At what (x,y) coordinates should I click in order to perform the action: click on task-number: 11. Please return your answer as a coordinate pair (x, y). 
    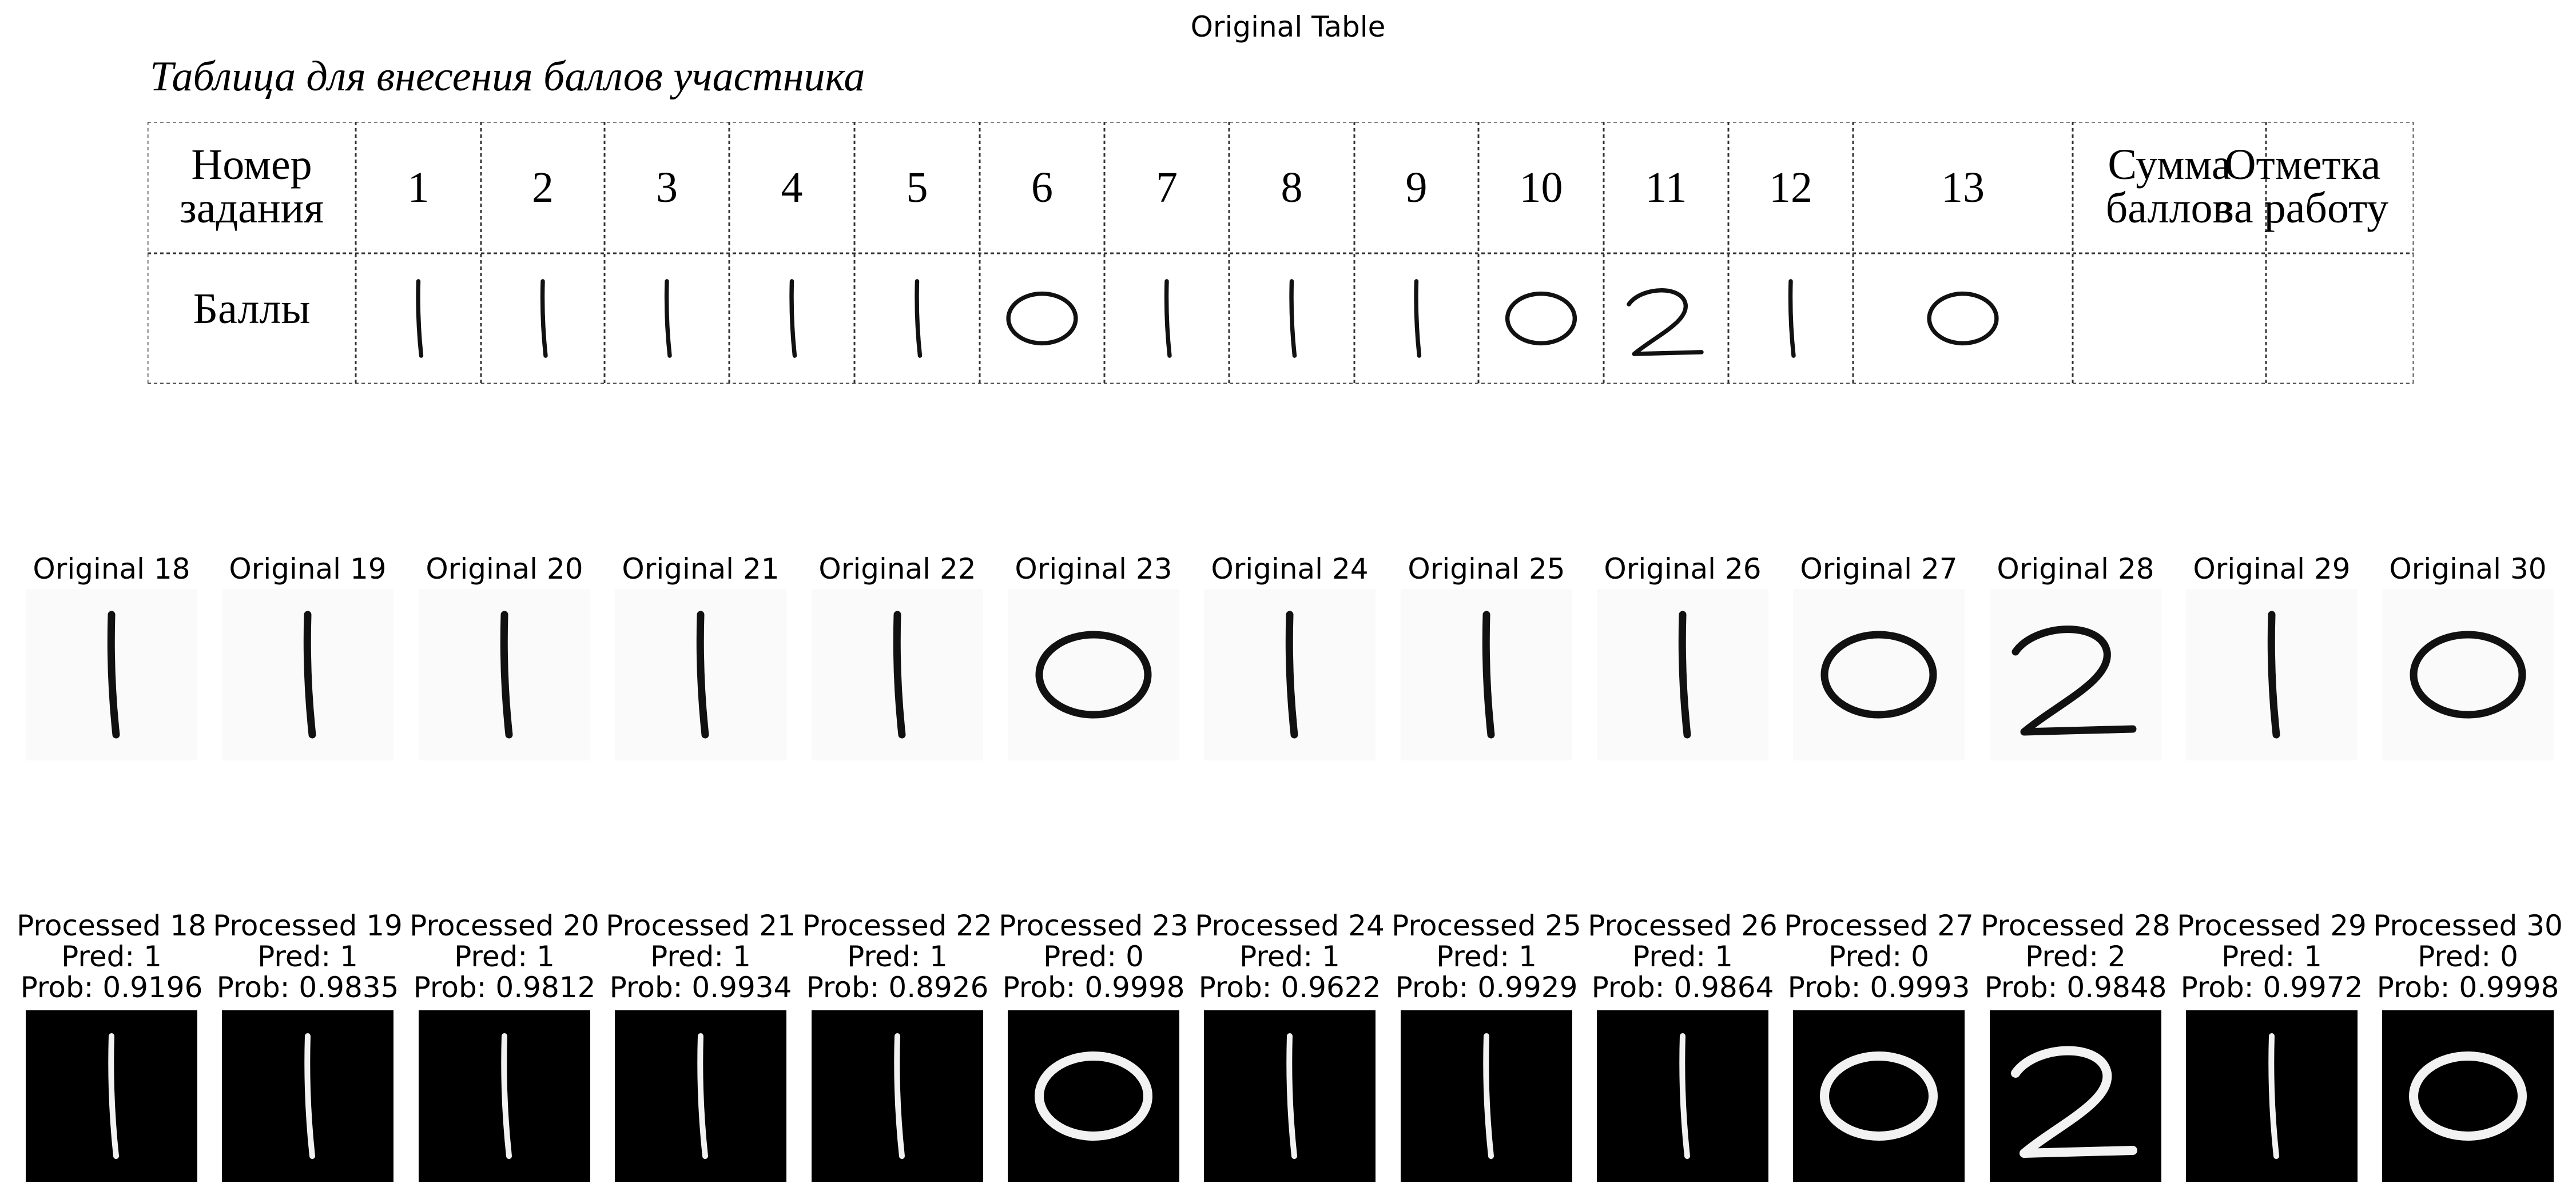
    Looking at the image, I should click on (1666, 188).